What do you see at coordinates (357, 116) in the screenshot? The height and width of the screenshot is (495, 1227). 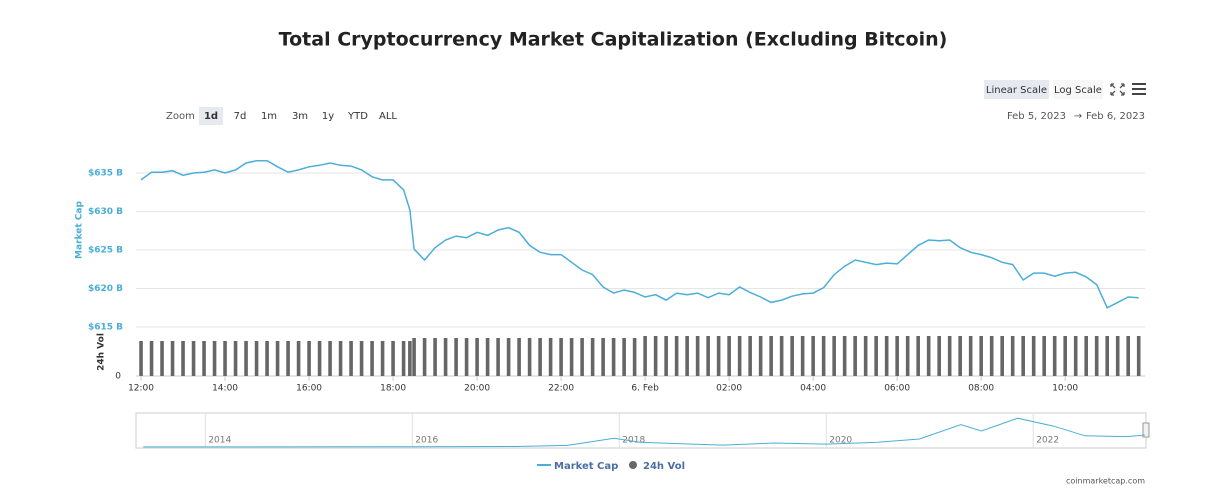 I see `zoom-button: YTD` at bounding box center [357, 116].